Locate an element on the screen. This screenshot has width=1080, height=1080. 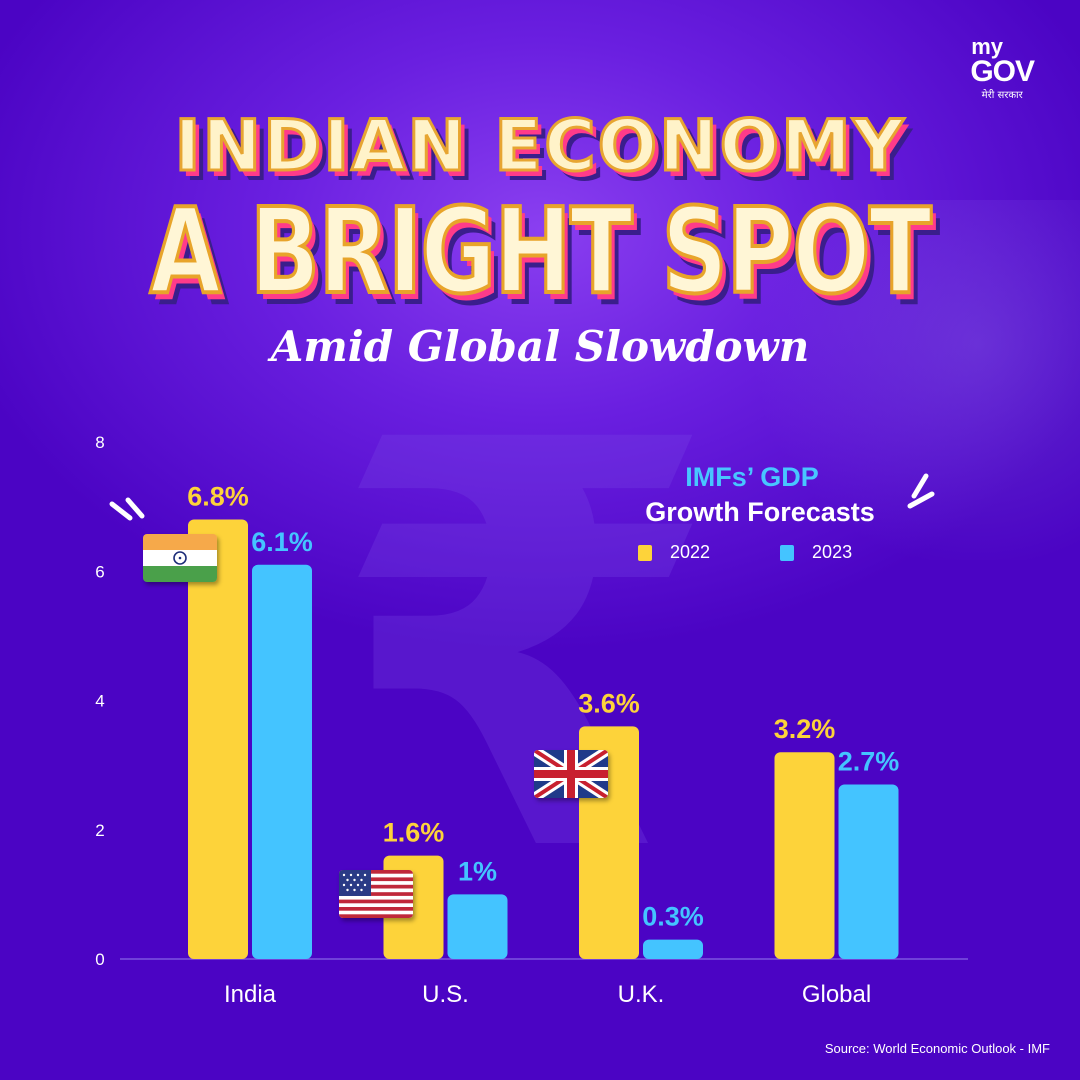
legend-item-2022: 2022 is located at coordinates (674, 552).